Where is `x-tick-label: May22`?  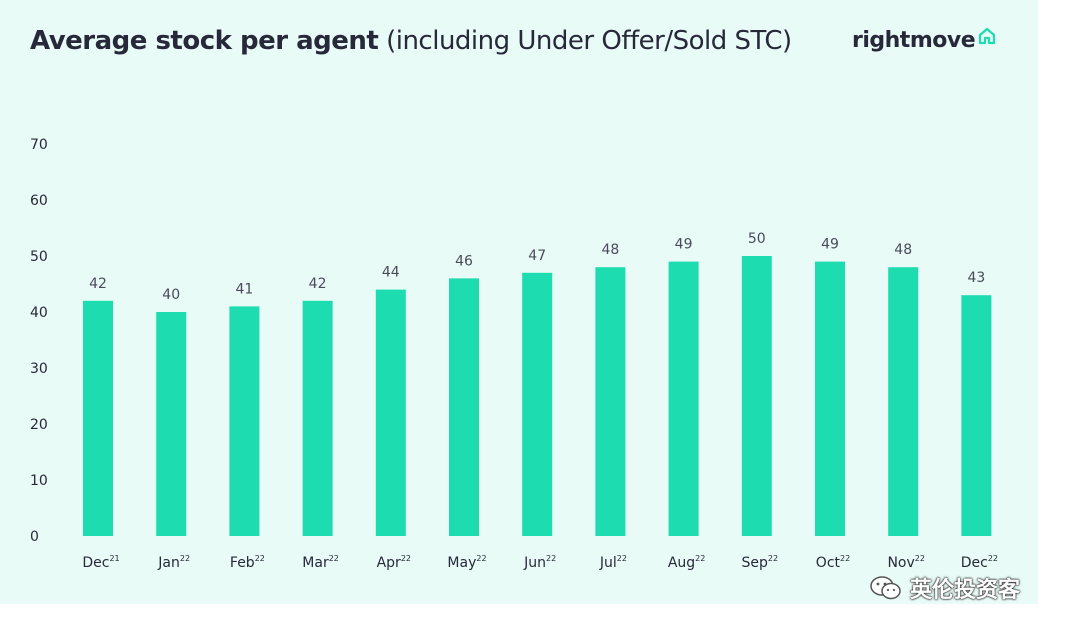 x-tick-label: May22 is located at coordinates (466, 562).